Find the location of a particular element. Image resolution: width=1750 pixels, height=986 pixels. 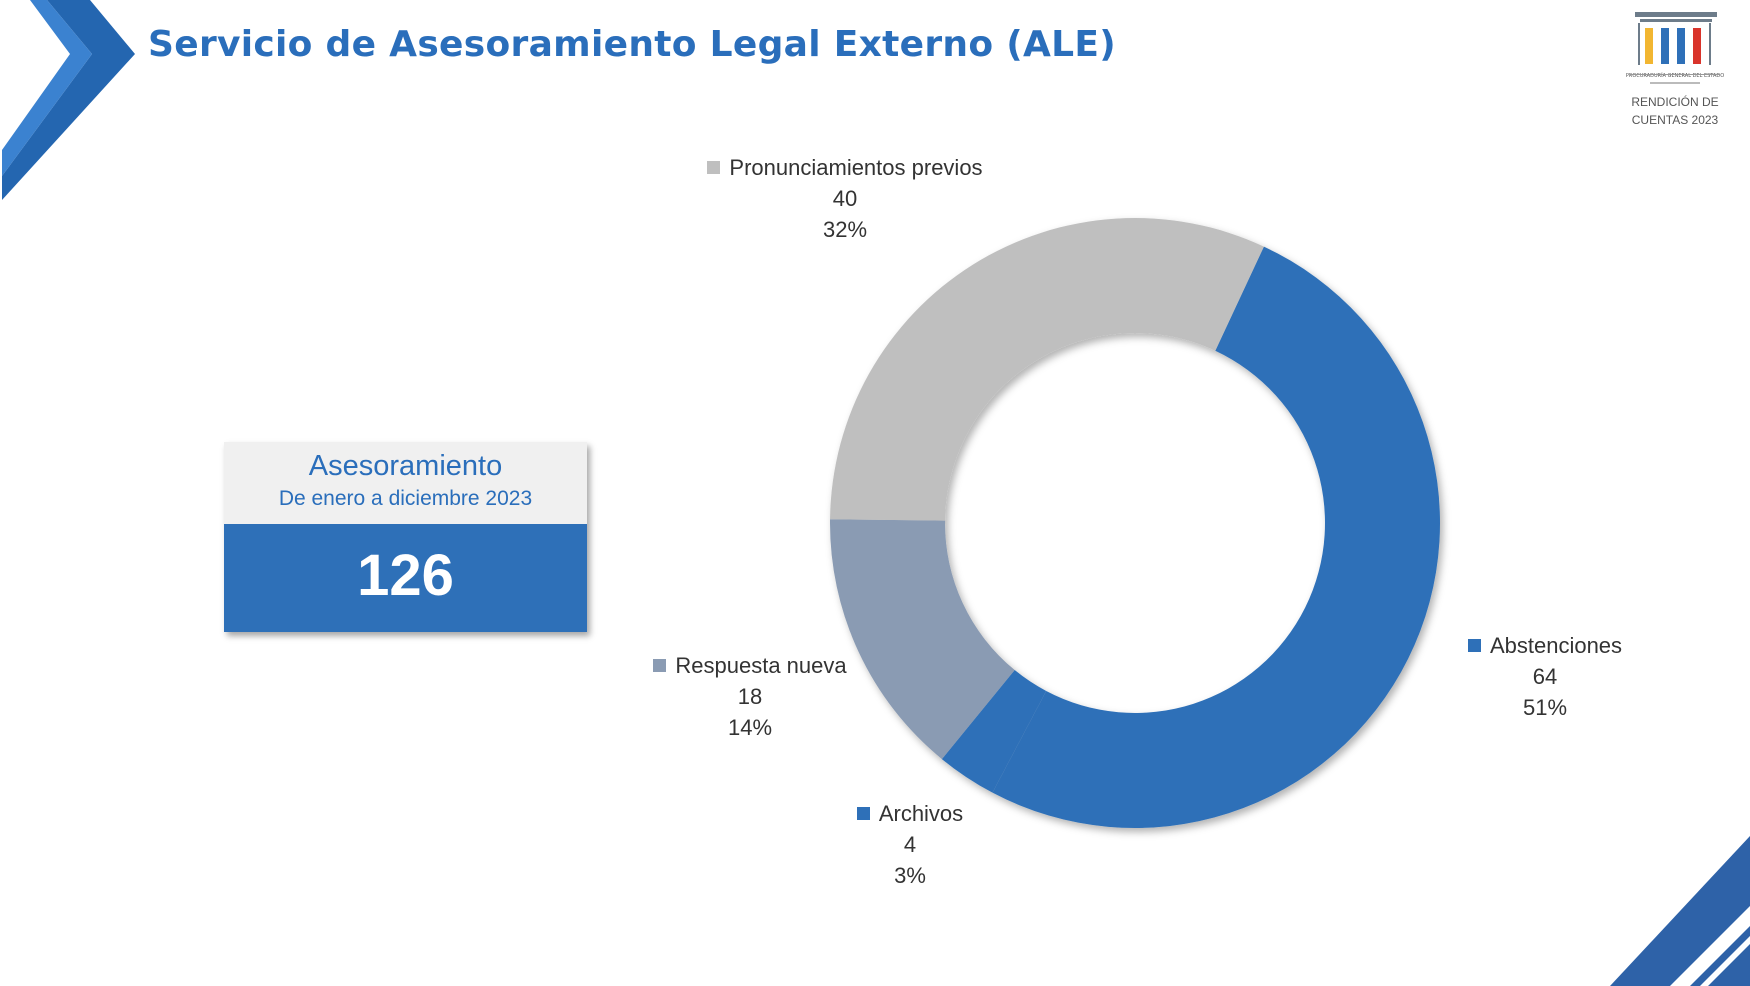

kpi-value: 126 is located at coordinates (405, 575).